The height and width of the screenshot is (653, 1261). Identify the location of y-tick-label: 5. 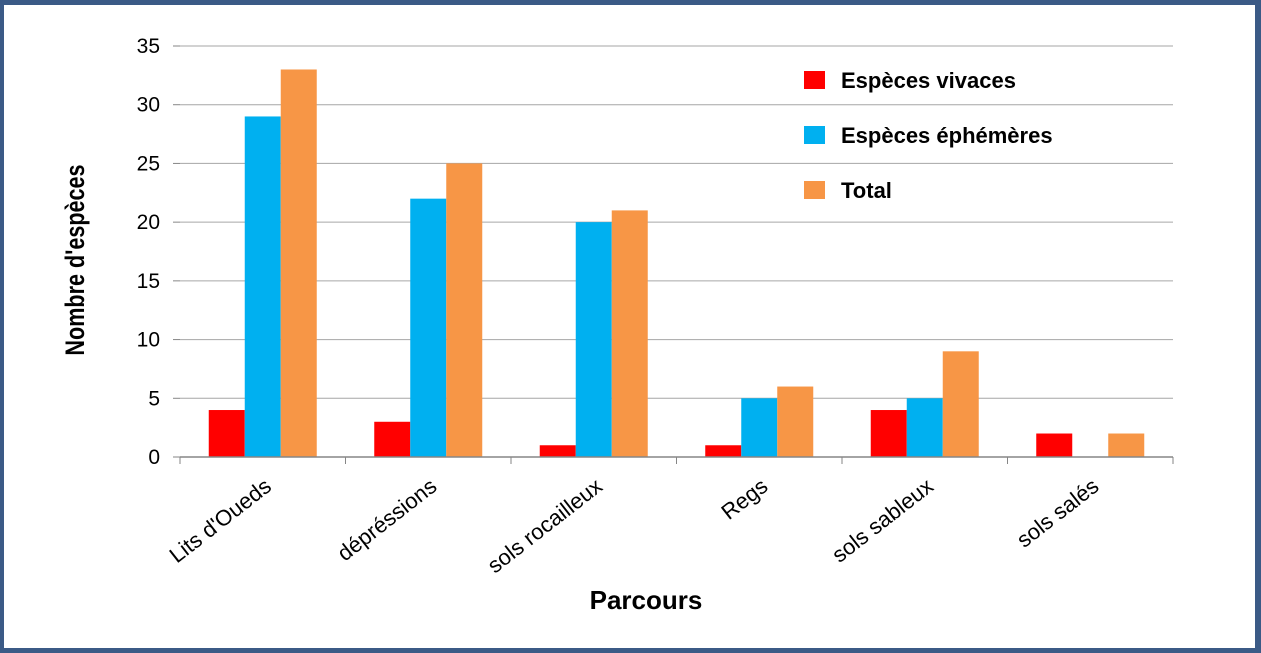
(154, 398).